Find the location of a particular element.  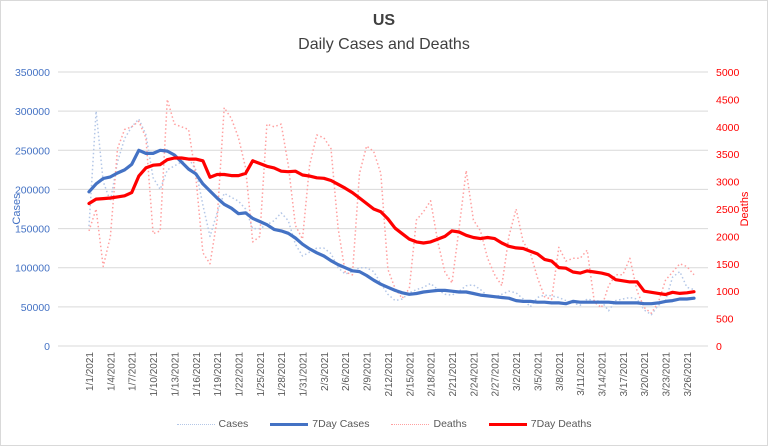

x-tick-label: 2/12/2021 is located at coordinates (389, 374).